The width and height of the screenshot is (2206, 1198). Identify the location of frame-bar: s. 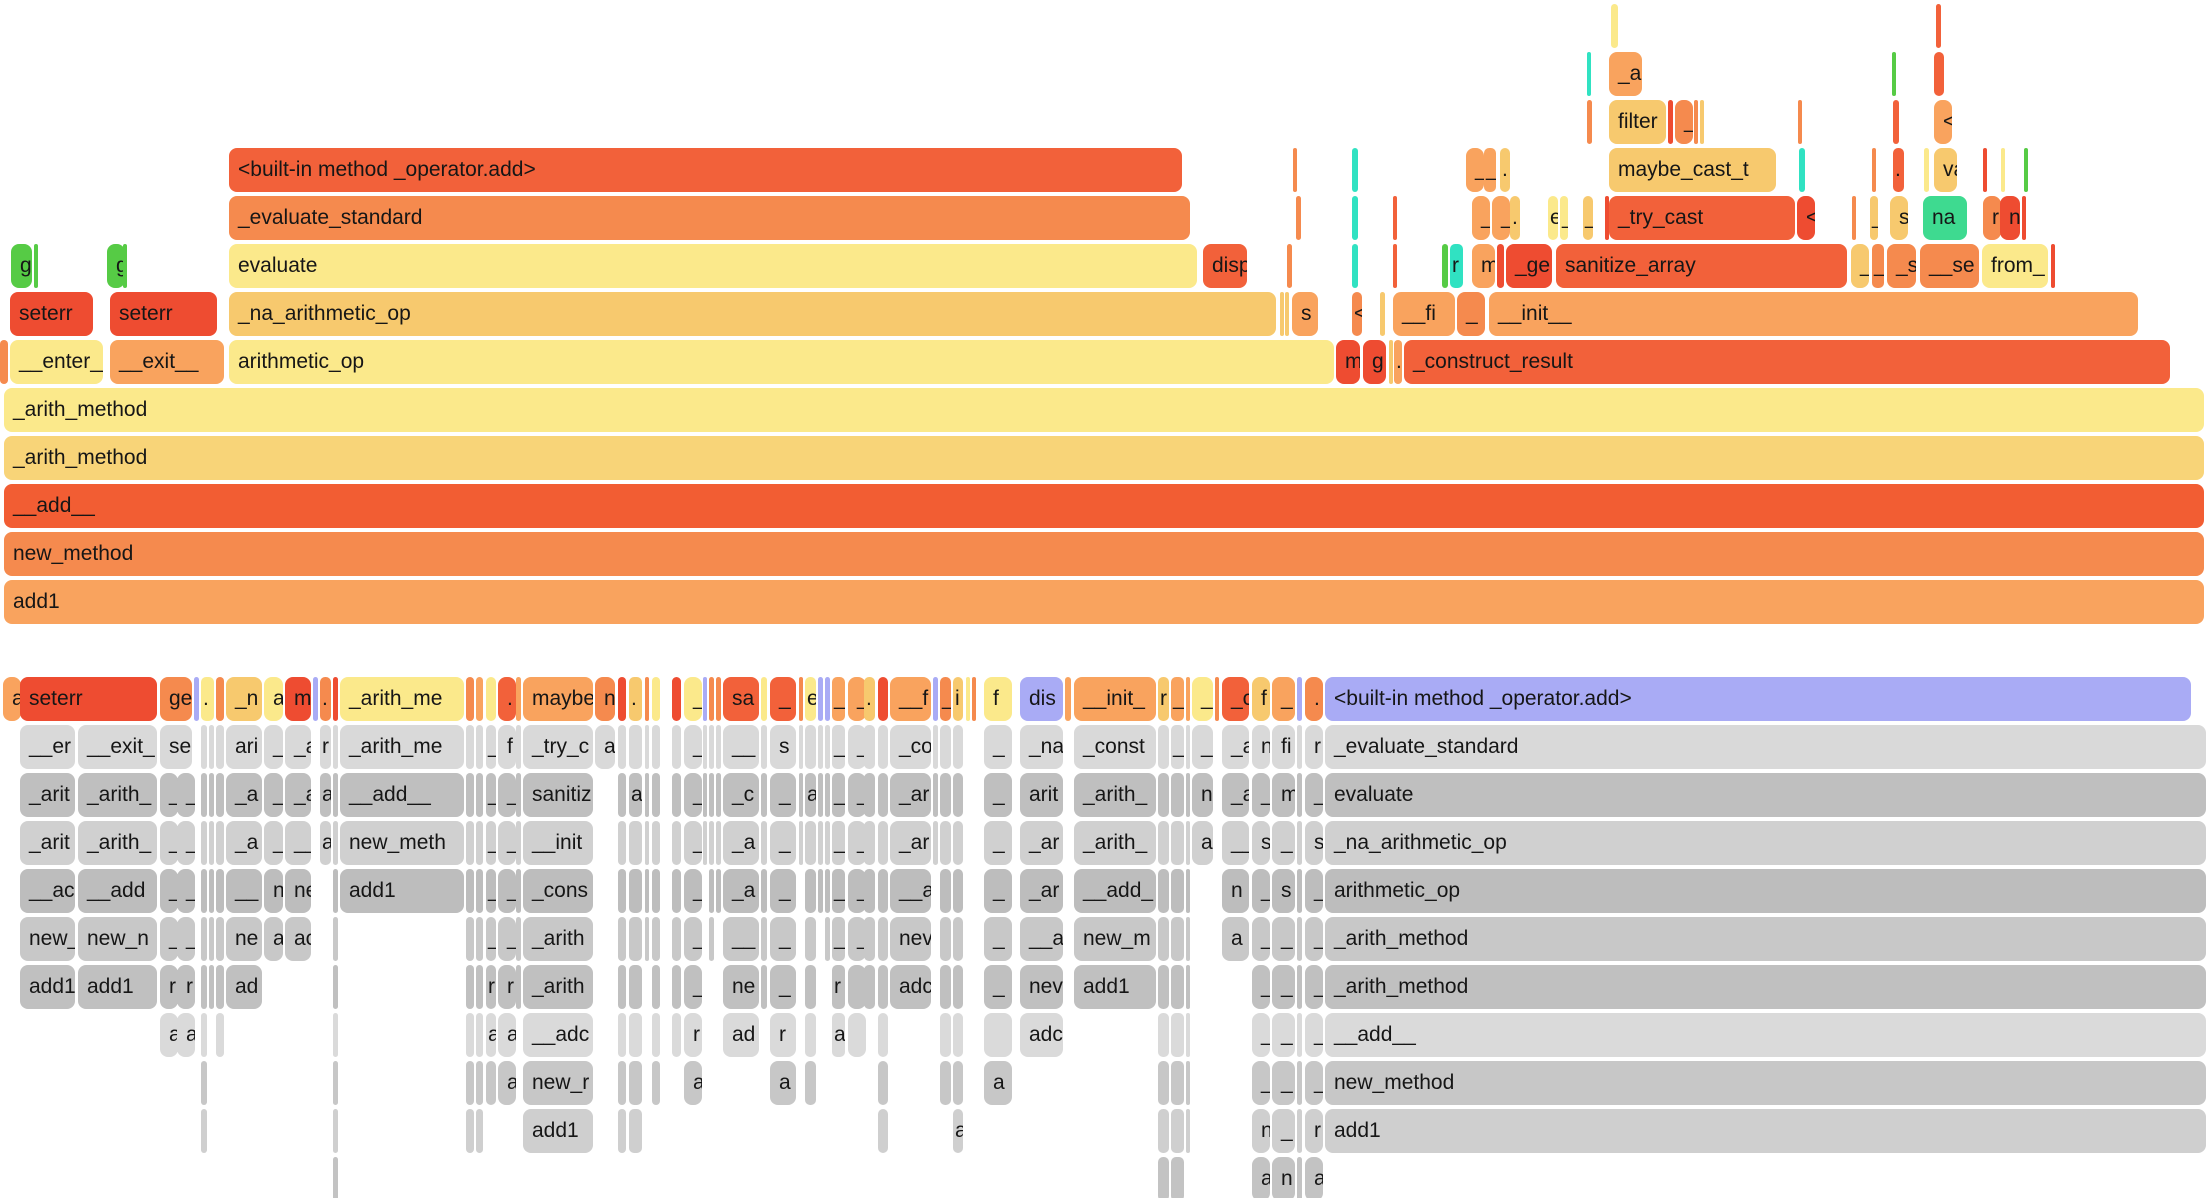
(1899, 218).